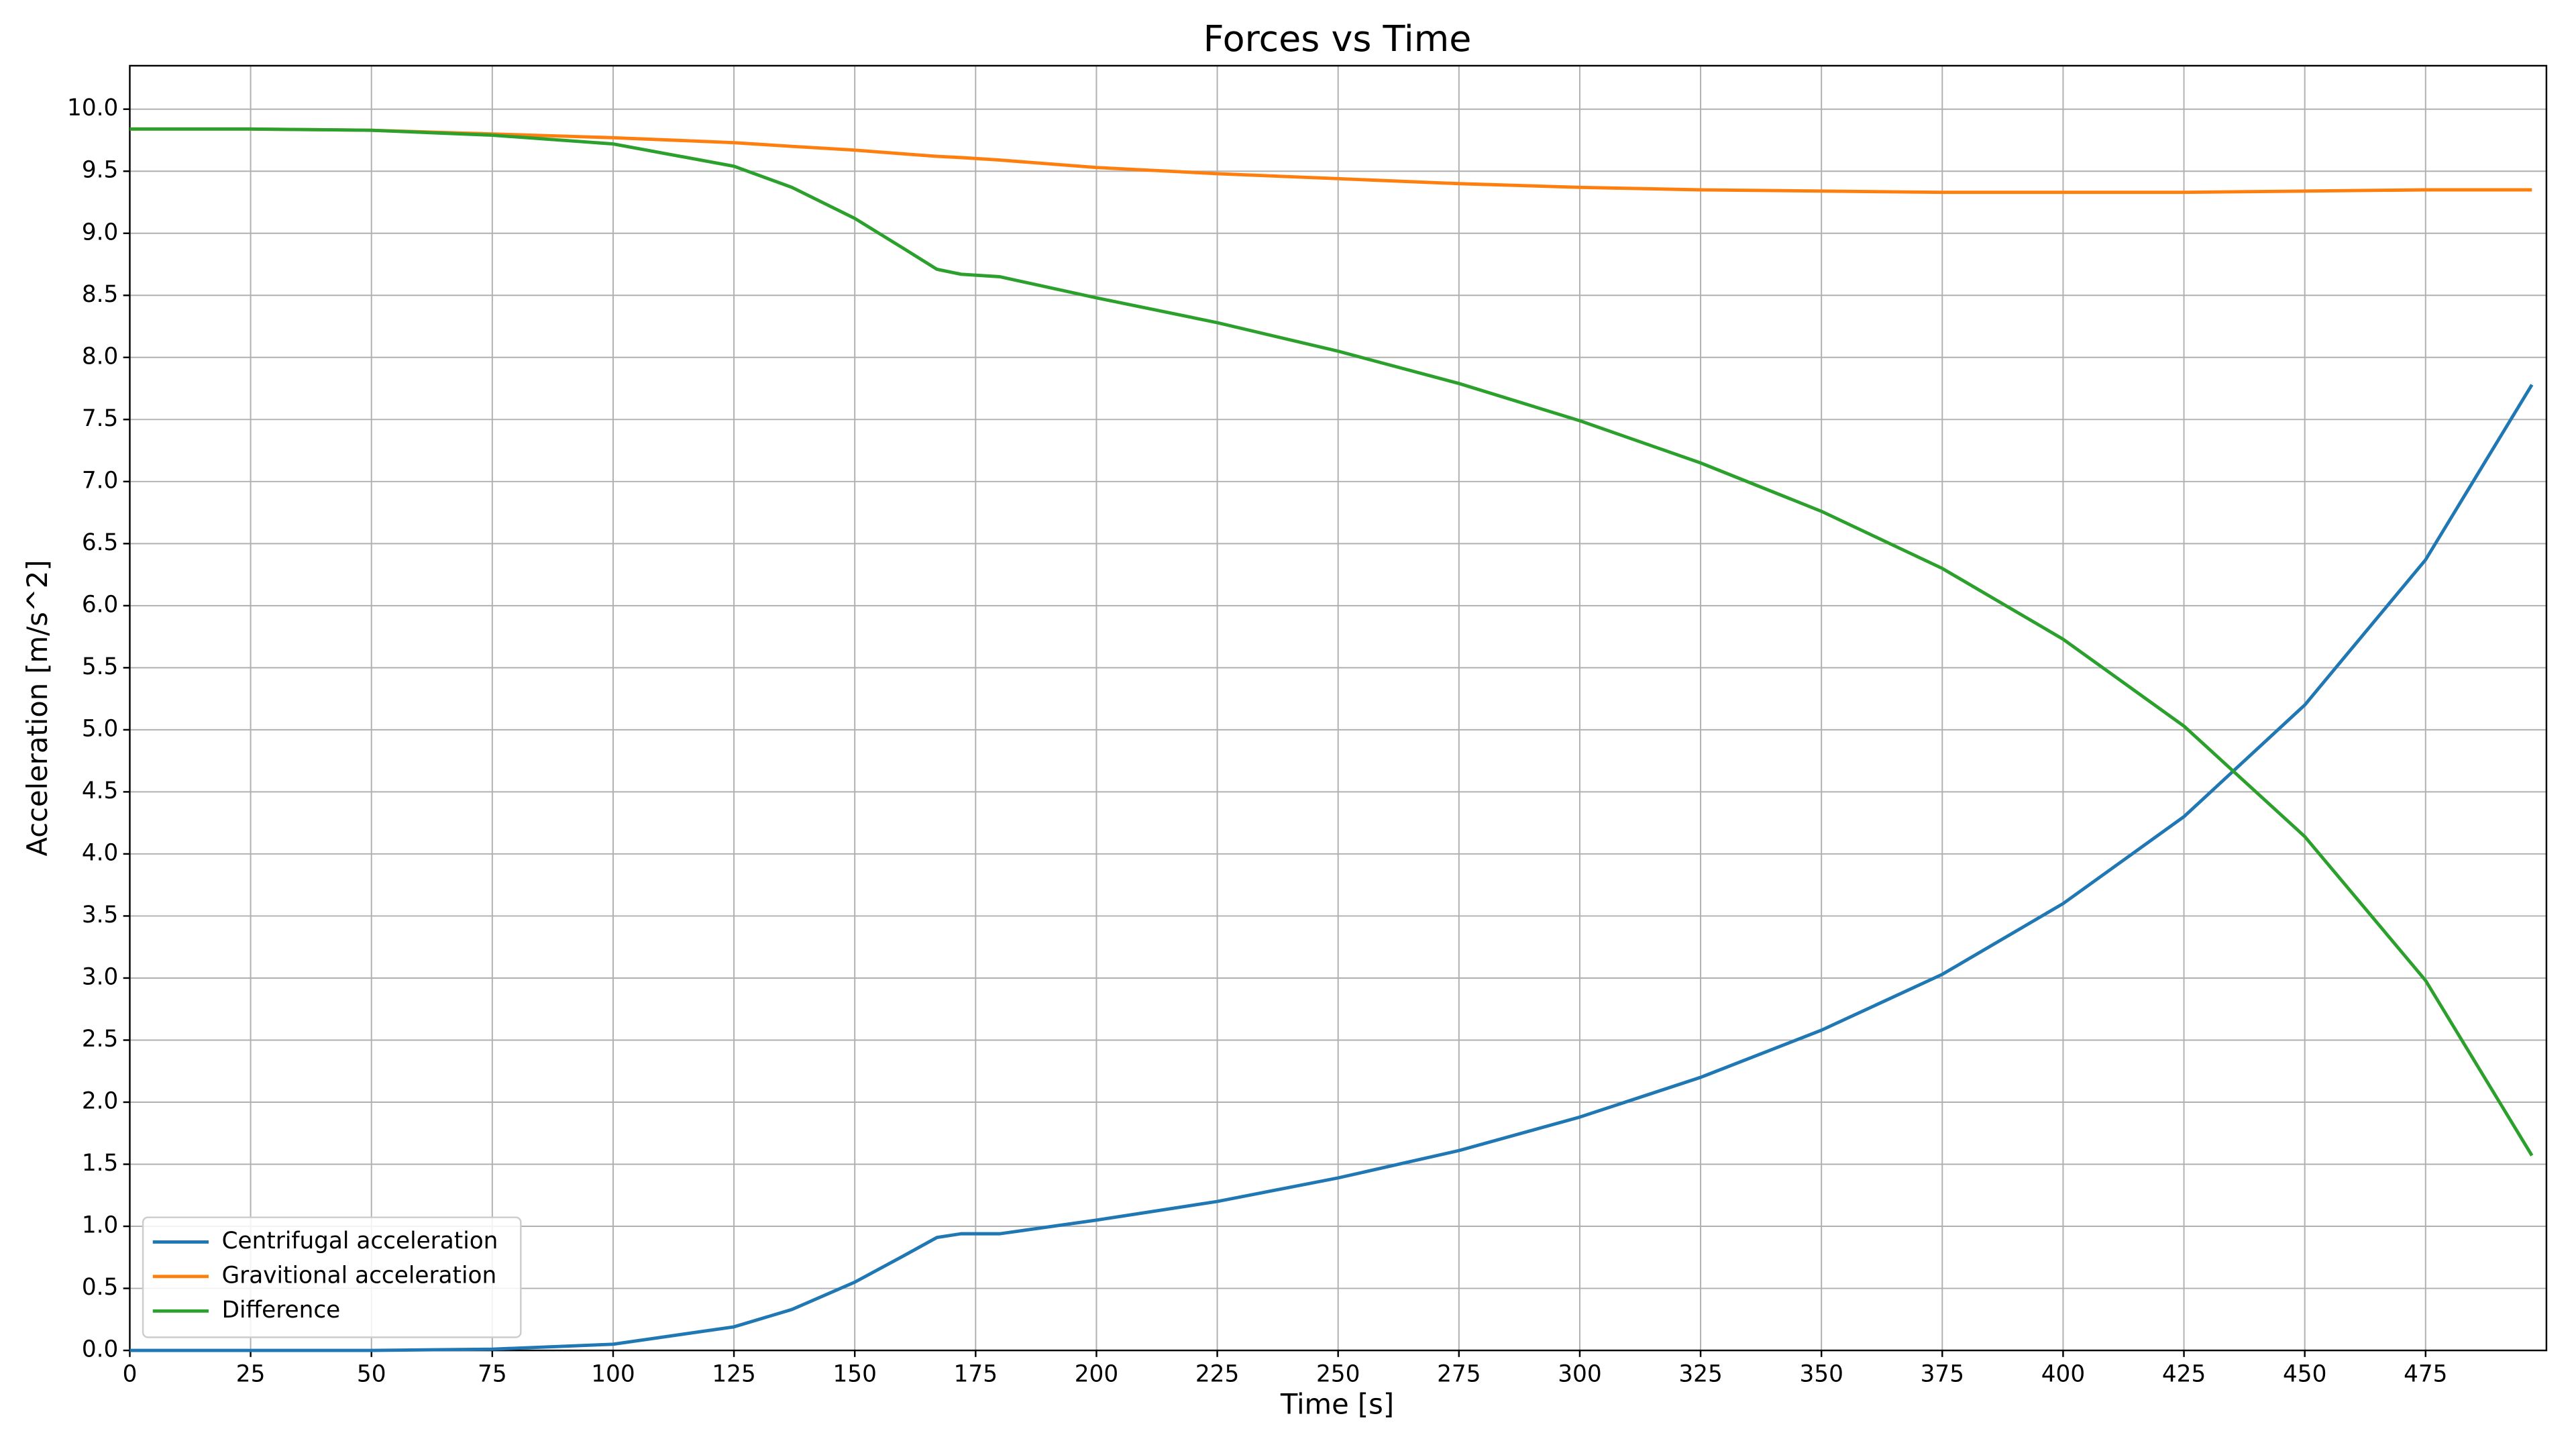 Image resolution: width=2576 pixels, height=1449 pixels. I want to click on x-tick-label: 100, so click(613, 1373).